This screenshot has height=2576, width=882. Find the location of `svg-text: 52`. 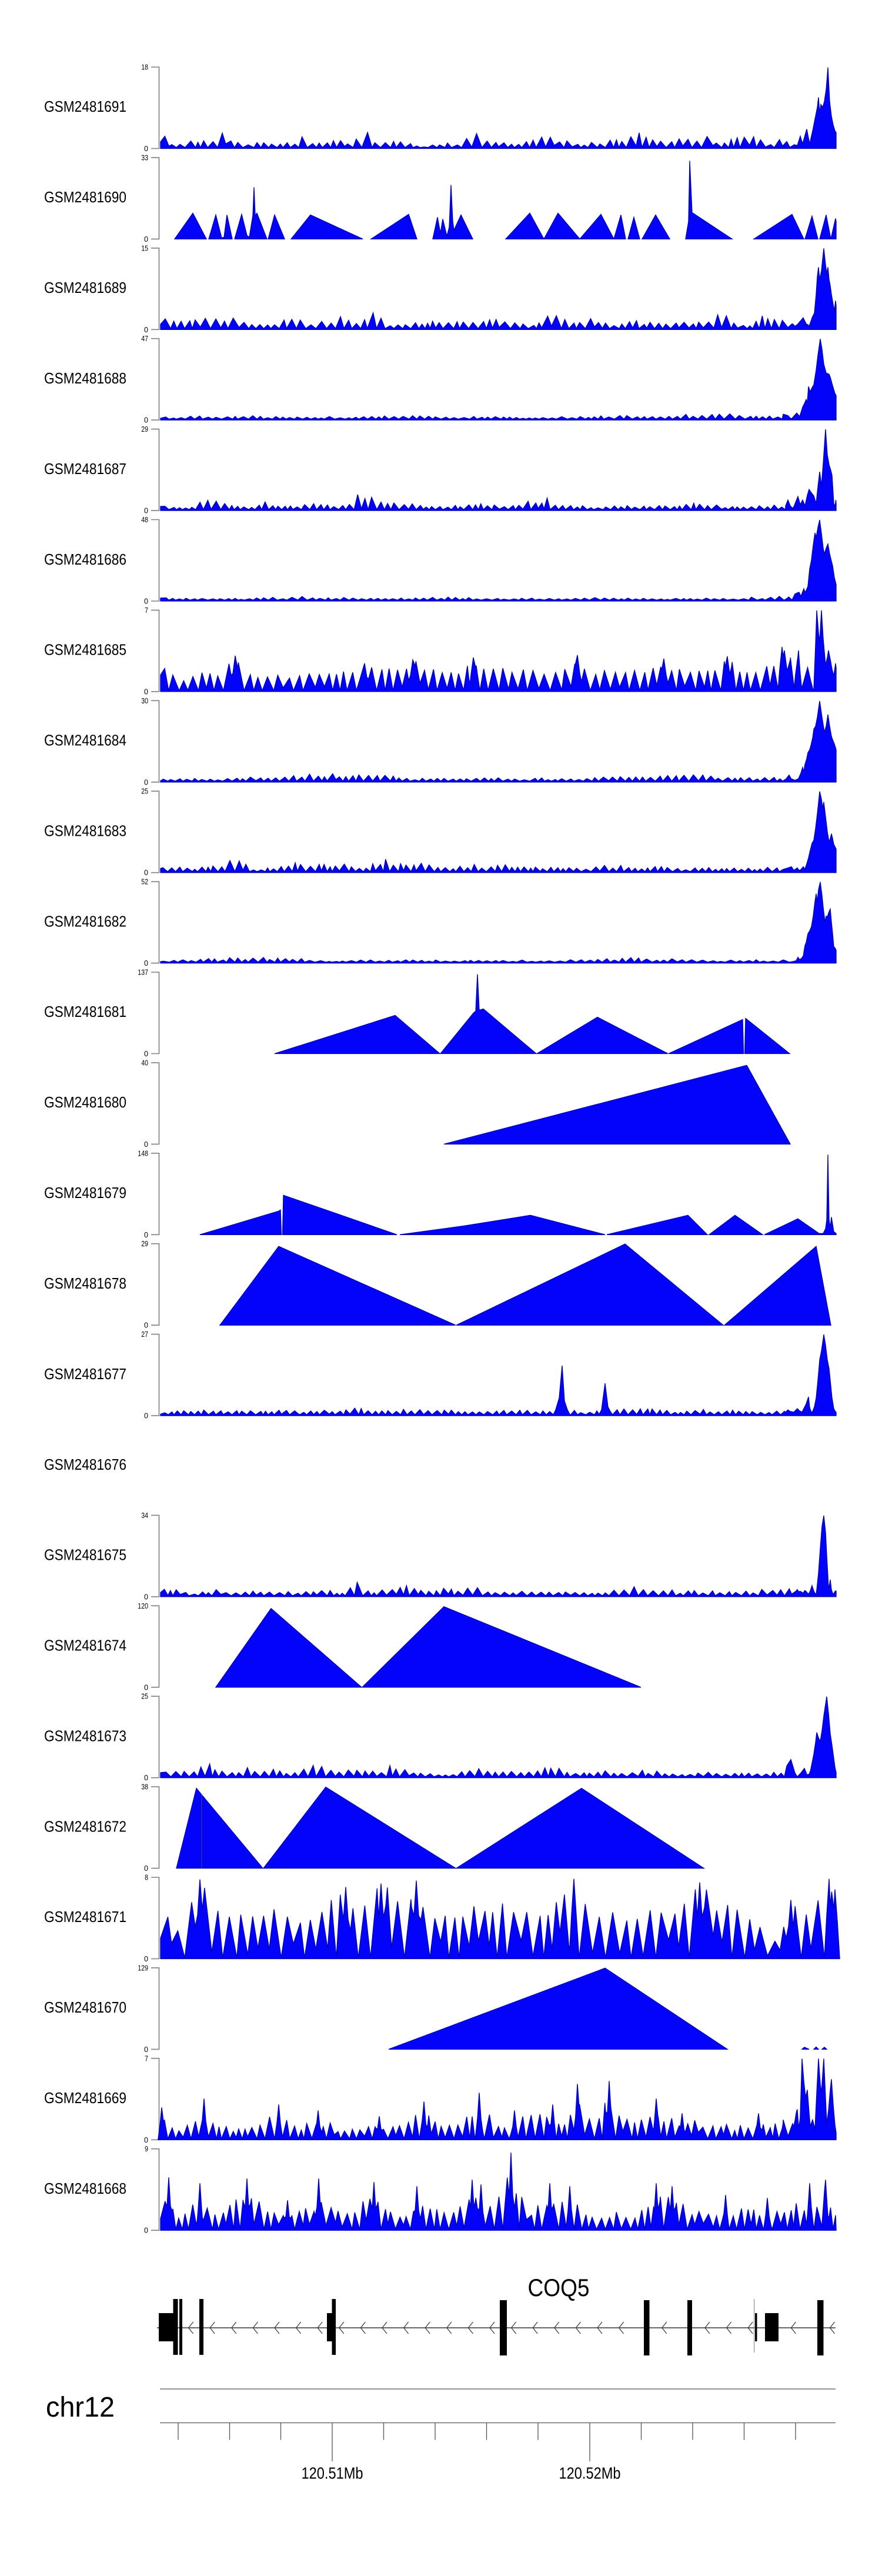

svg-text: 52 is located at coordinates (144, 882).